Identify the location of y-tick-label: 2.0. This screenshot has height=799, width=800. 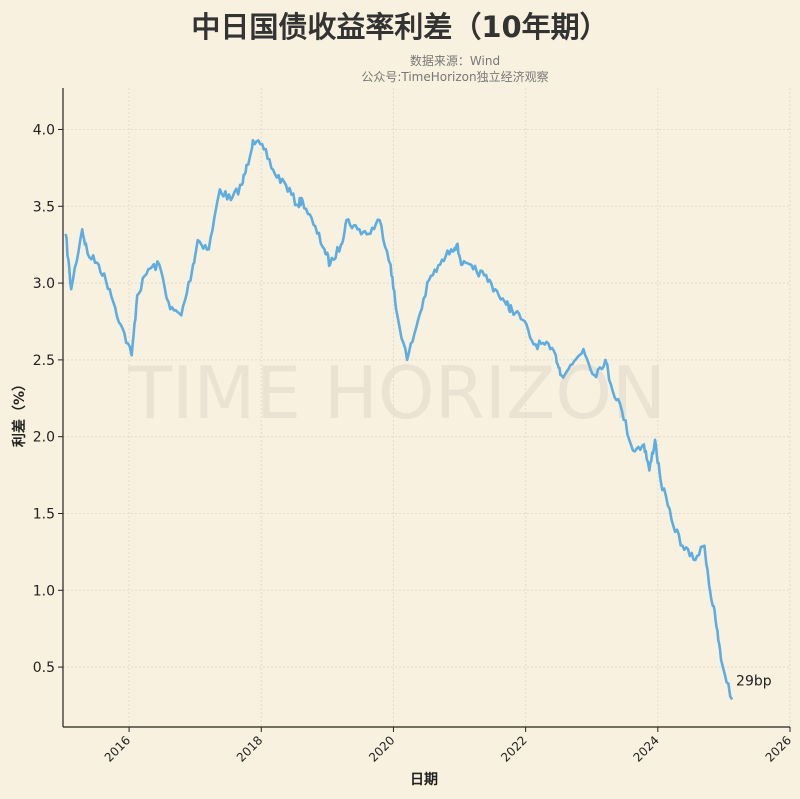
(44, 438).